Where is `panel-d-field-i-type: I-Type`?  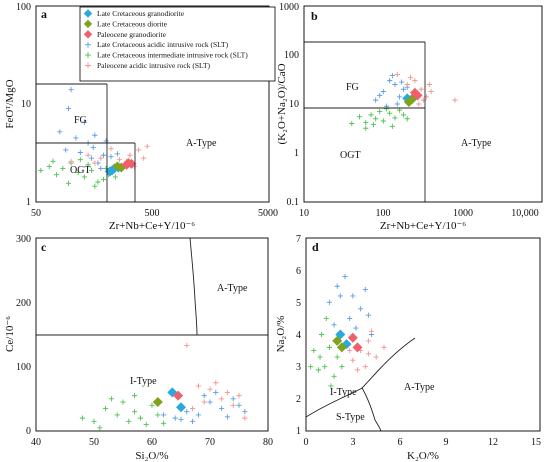 panel-d-field-i-type: I-Type is located at coordinates (343, 392).